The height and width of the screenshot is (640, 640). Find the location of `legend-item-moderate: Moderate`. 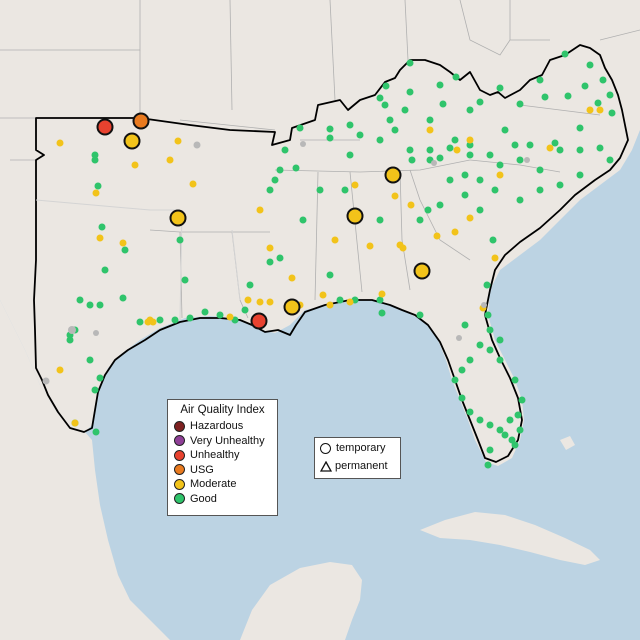

legend-item-moderate: Moderate is located at coordinates (222, 484).